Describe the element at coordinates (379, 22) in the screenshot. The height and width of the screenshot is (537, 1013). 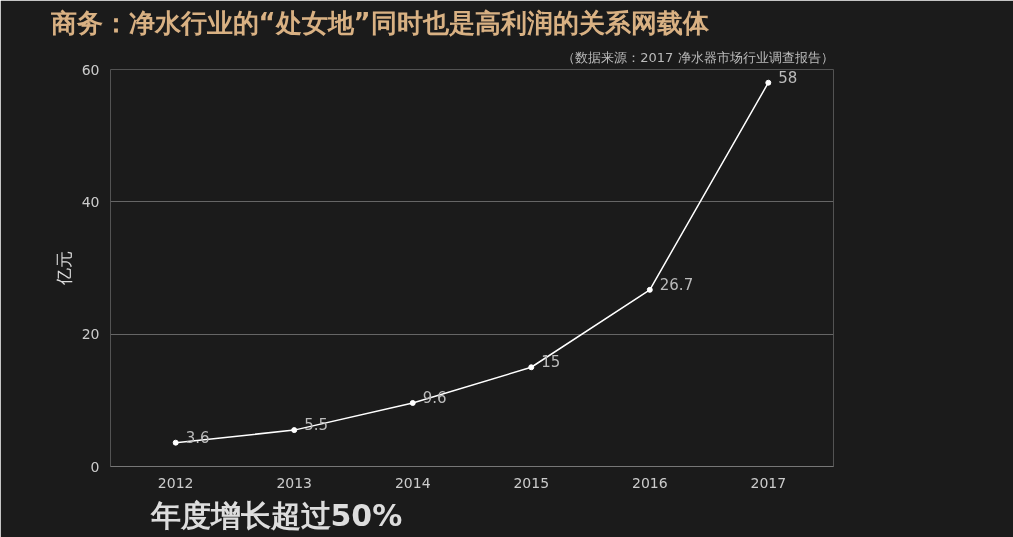
I see `chart-title: 商务：净水行业的“处女地”同时也是高利润的关系网载体` at that location.